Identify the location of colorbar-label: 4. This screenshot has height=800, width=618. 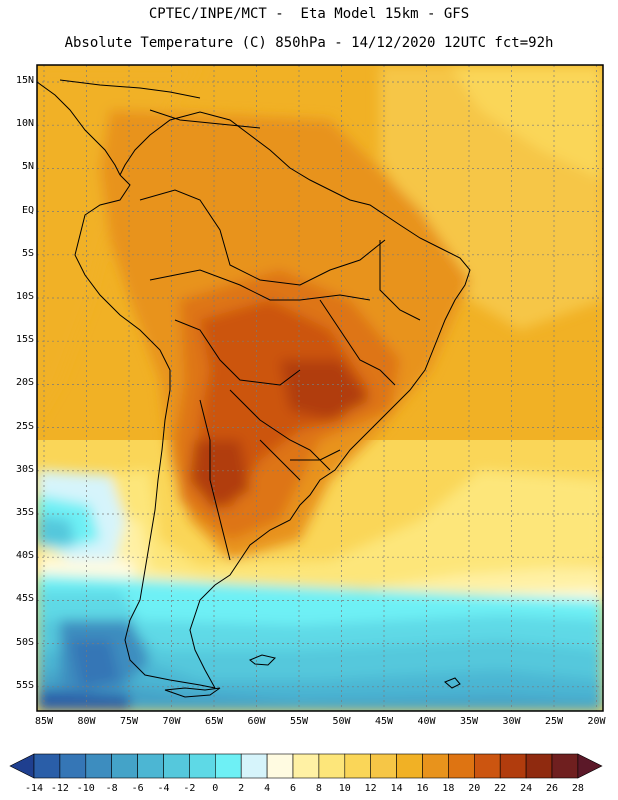
(267, 788).